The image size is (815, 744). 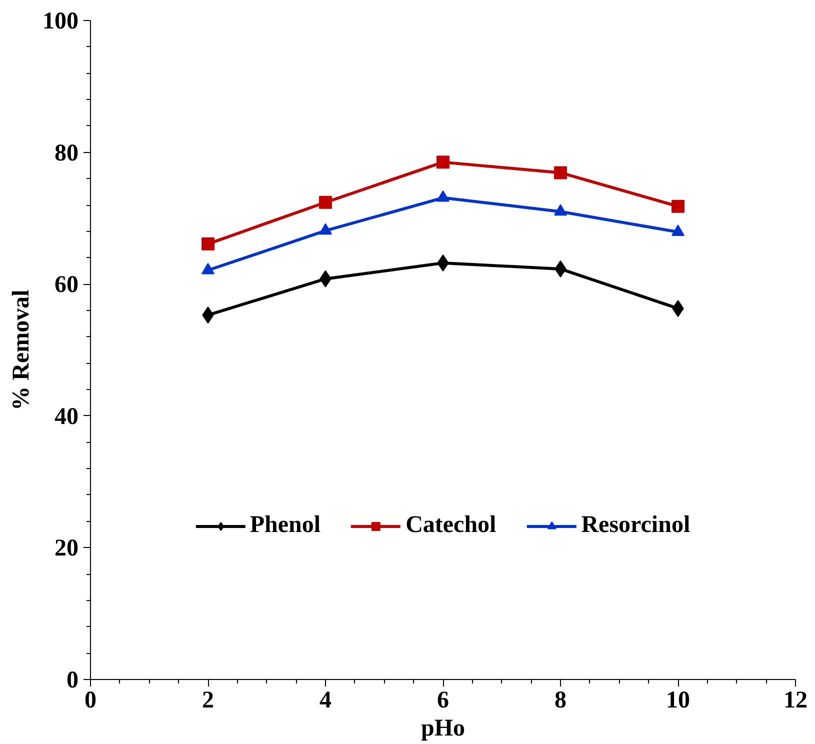 What do you see at coordinates (21, 349) in the screenshot?
I see `y-axis-title: % Removal` at bounding box center [21, 349].